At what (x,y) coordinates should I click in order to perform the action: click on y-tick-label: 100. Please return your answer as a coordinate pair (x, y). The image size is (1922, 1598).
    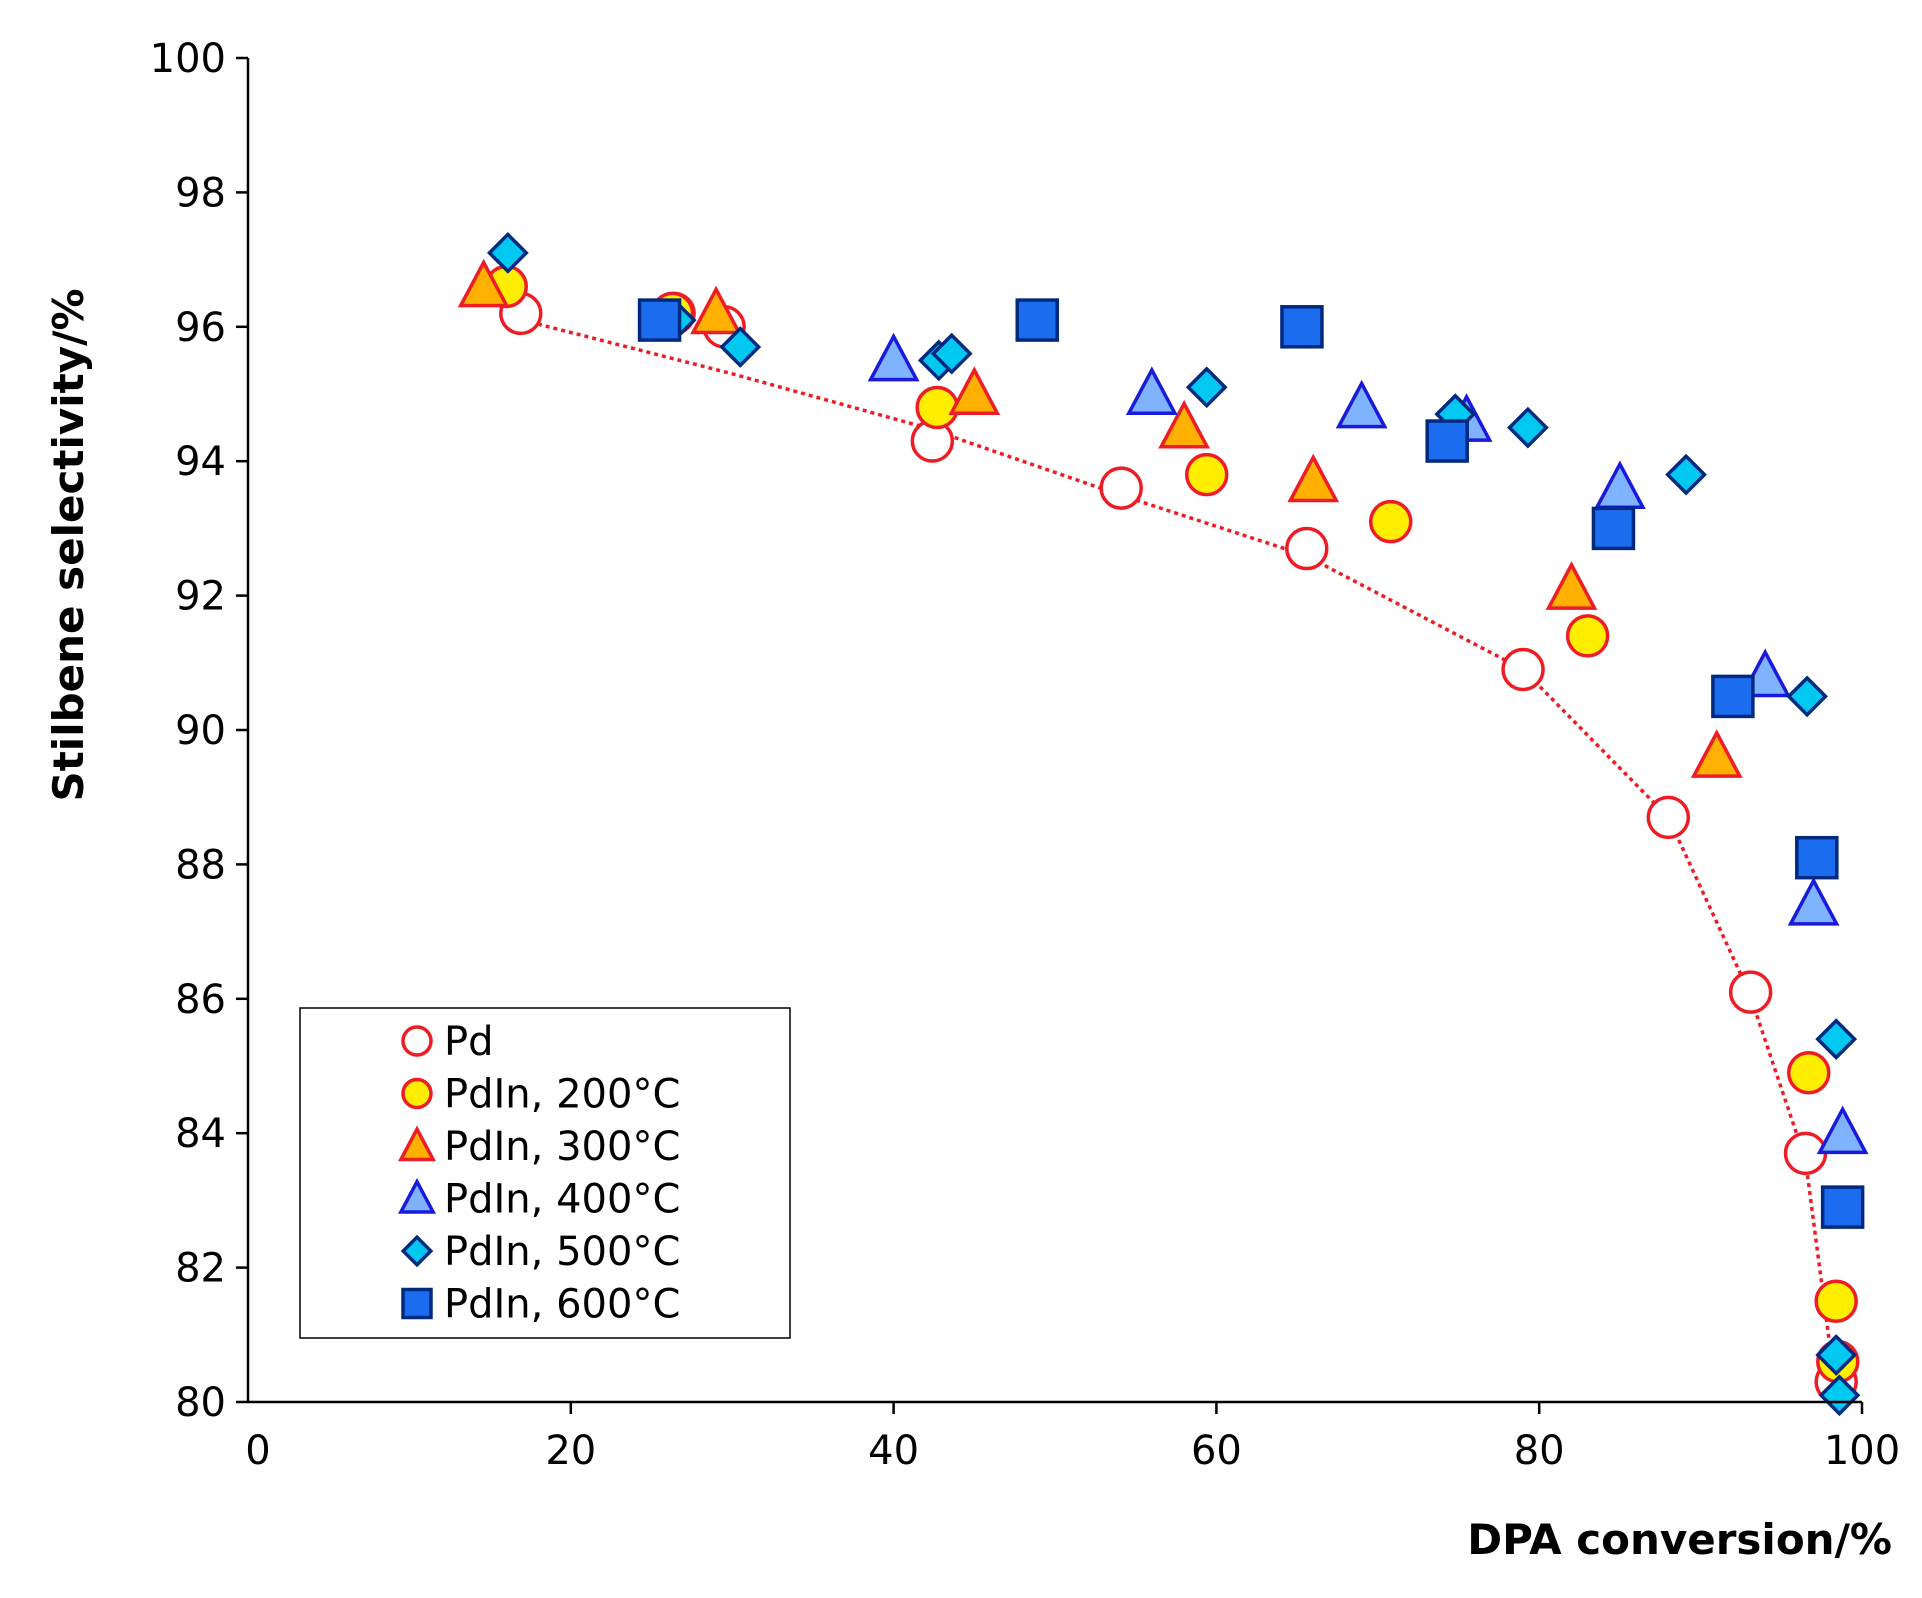
    Looking at the image, I should click on (188, 59).